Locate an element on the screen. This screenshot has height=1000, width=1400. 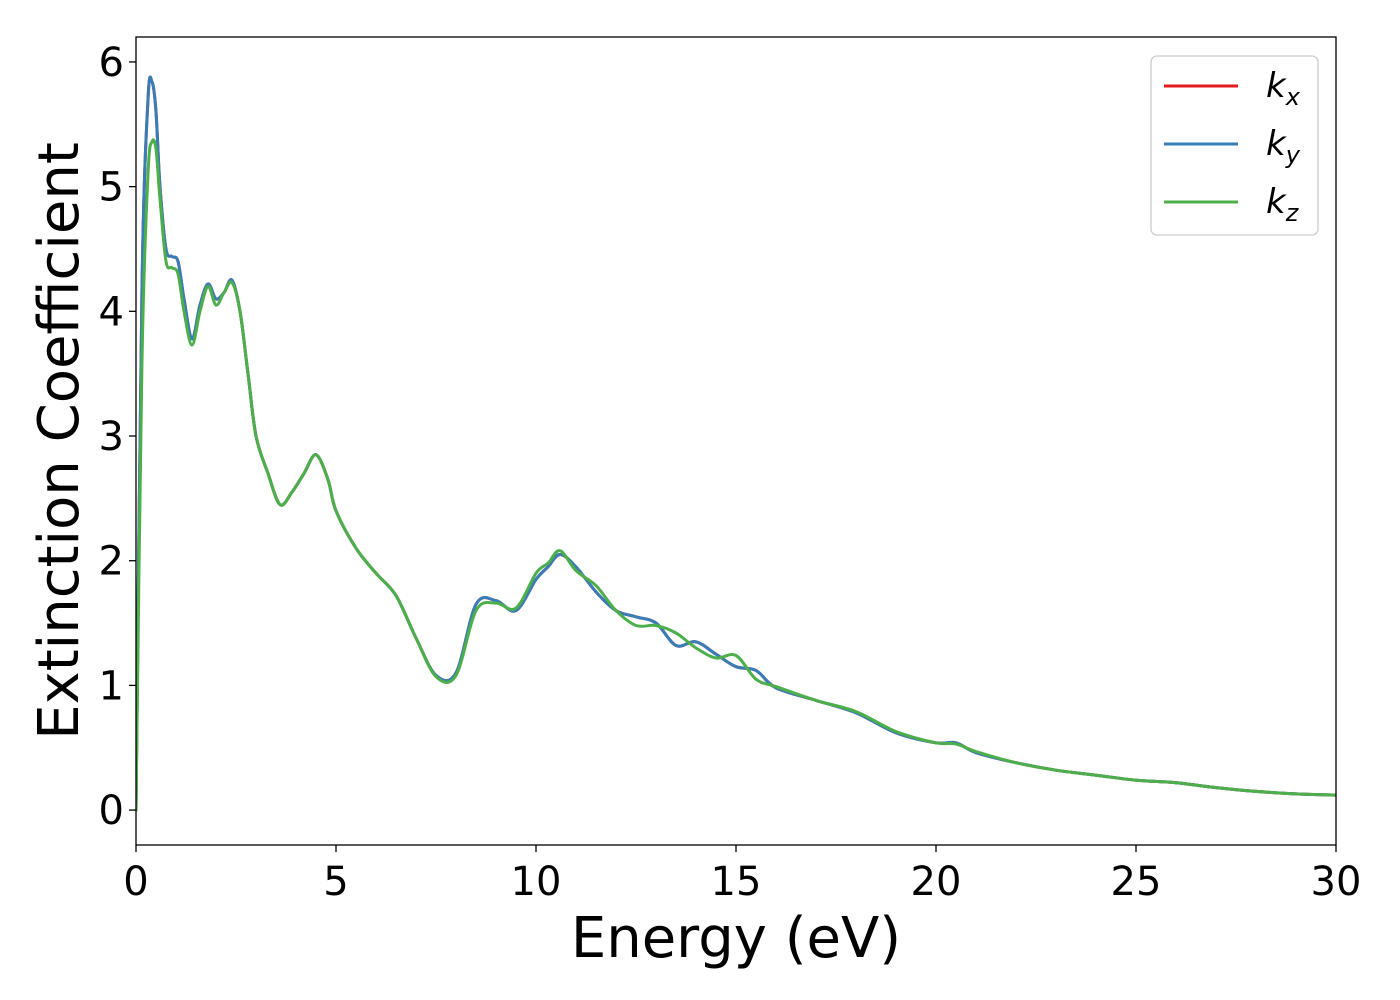
x-tick-label: 10 is located at coordinates (536, 882).